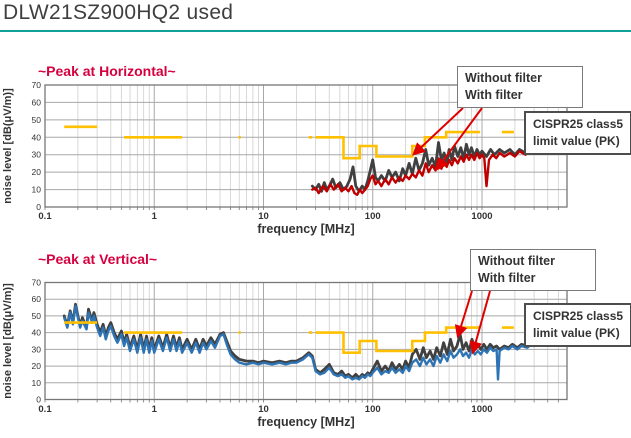 This screenshot has width=631, height=438. What do you see at coordinates (118, 12) in the screenshot?
I see `page-title: DLW21SZ900HQ2 used` at bounding box center [118, 12].